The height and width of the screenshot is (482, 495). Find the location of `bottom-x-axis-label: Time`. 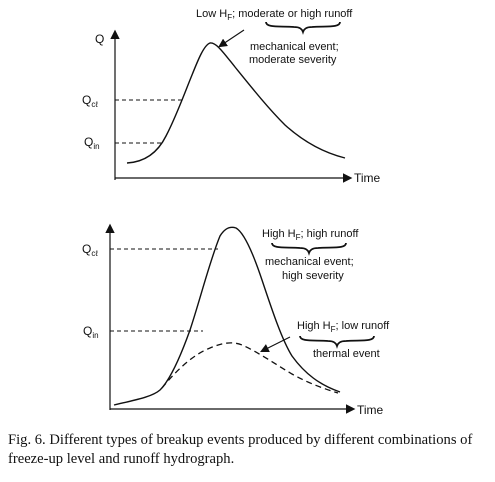

bottom-x-axis-label: Time is located at coordinates (370, 410).